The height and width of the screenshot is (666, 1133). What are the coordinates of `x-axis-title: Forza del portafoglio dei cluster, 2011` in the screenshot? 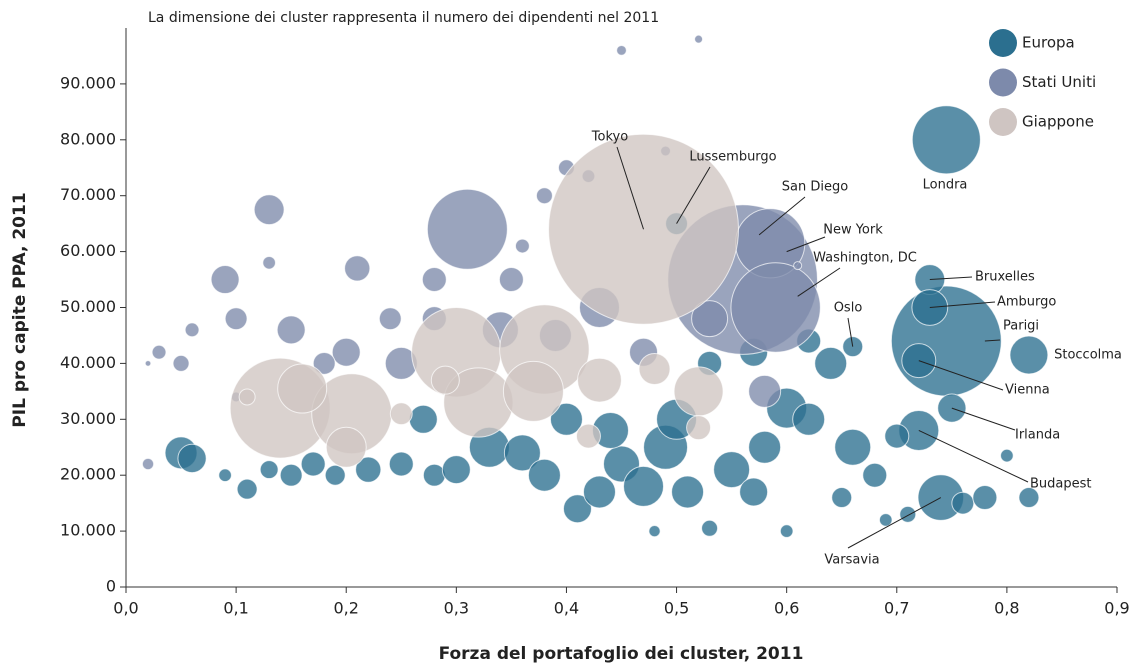 It's located at (621, 654).